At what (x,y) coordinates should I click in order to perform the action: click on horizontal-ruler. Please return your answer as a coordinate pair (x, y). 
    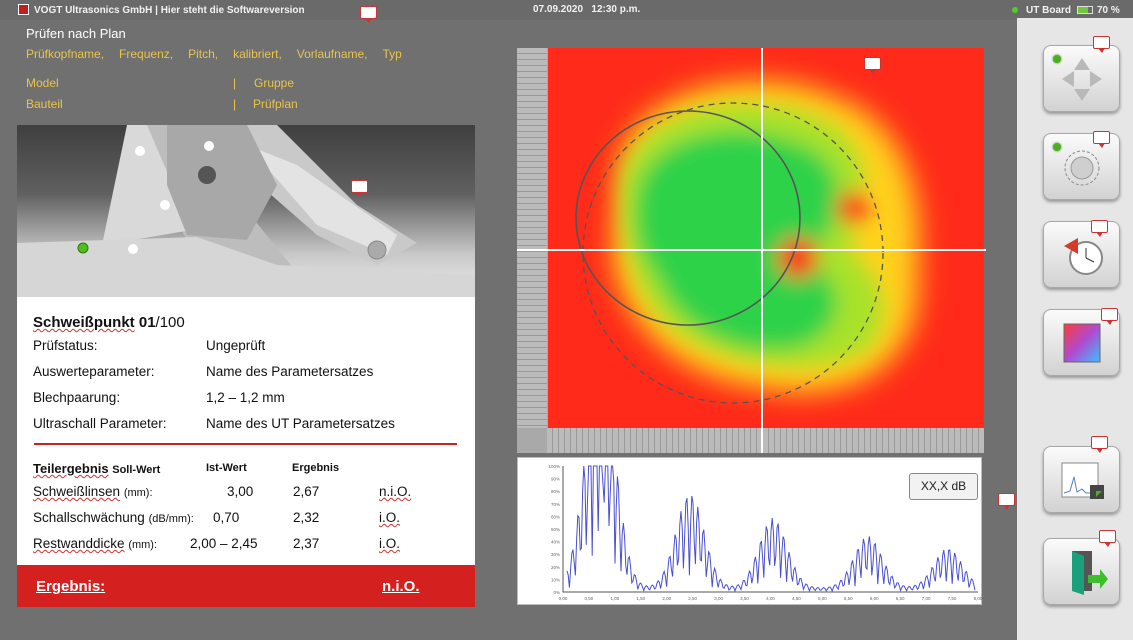
    Looking at the image, I should click on (765, 440).